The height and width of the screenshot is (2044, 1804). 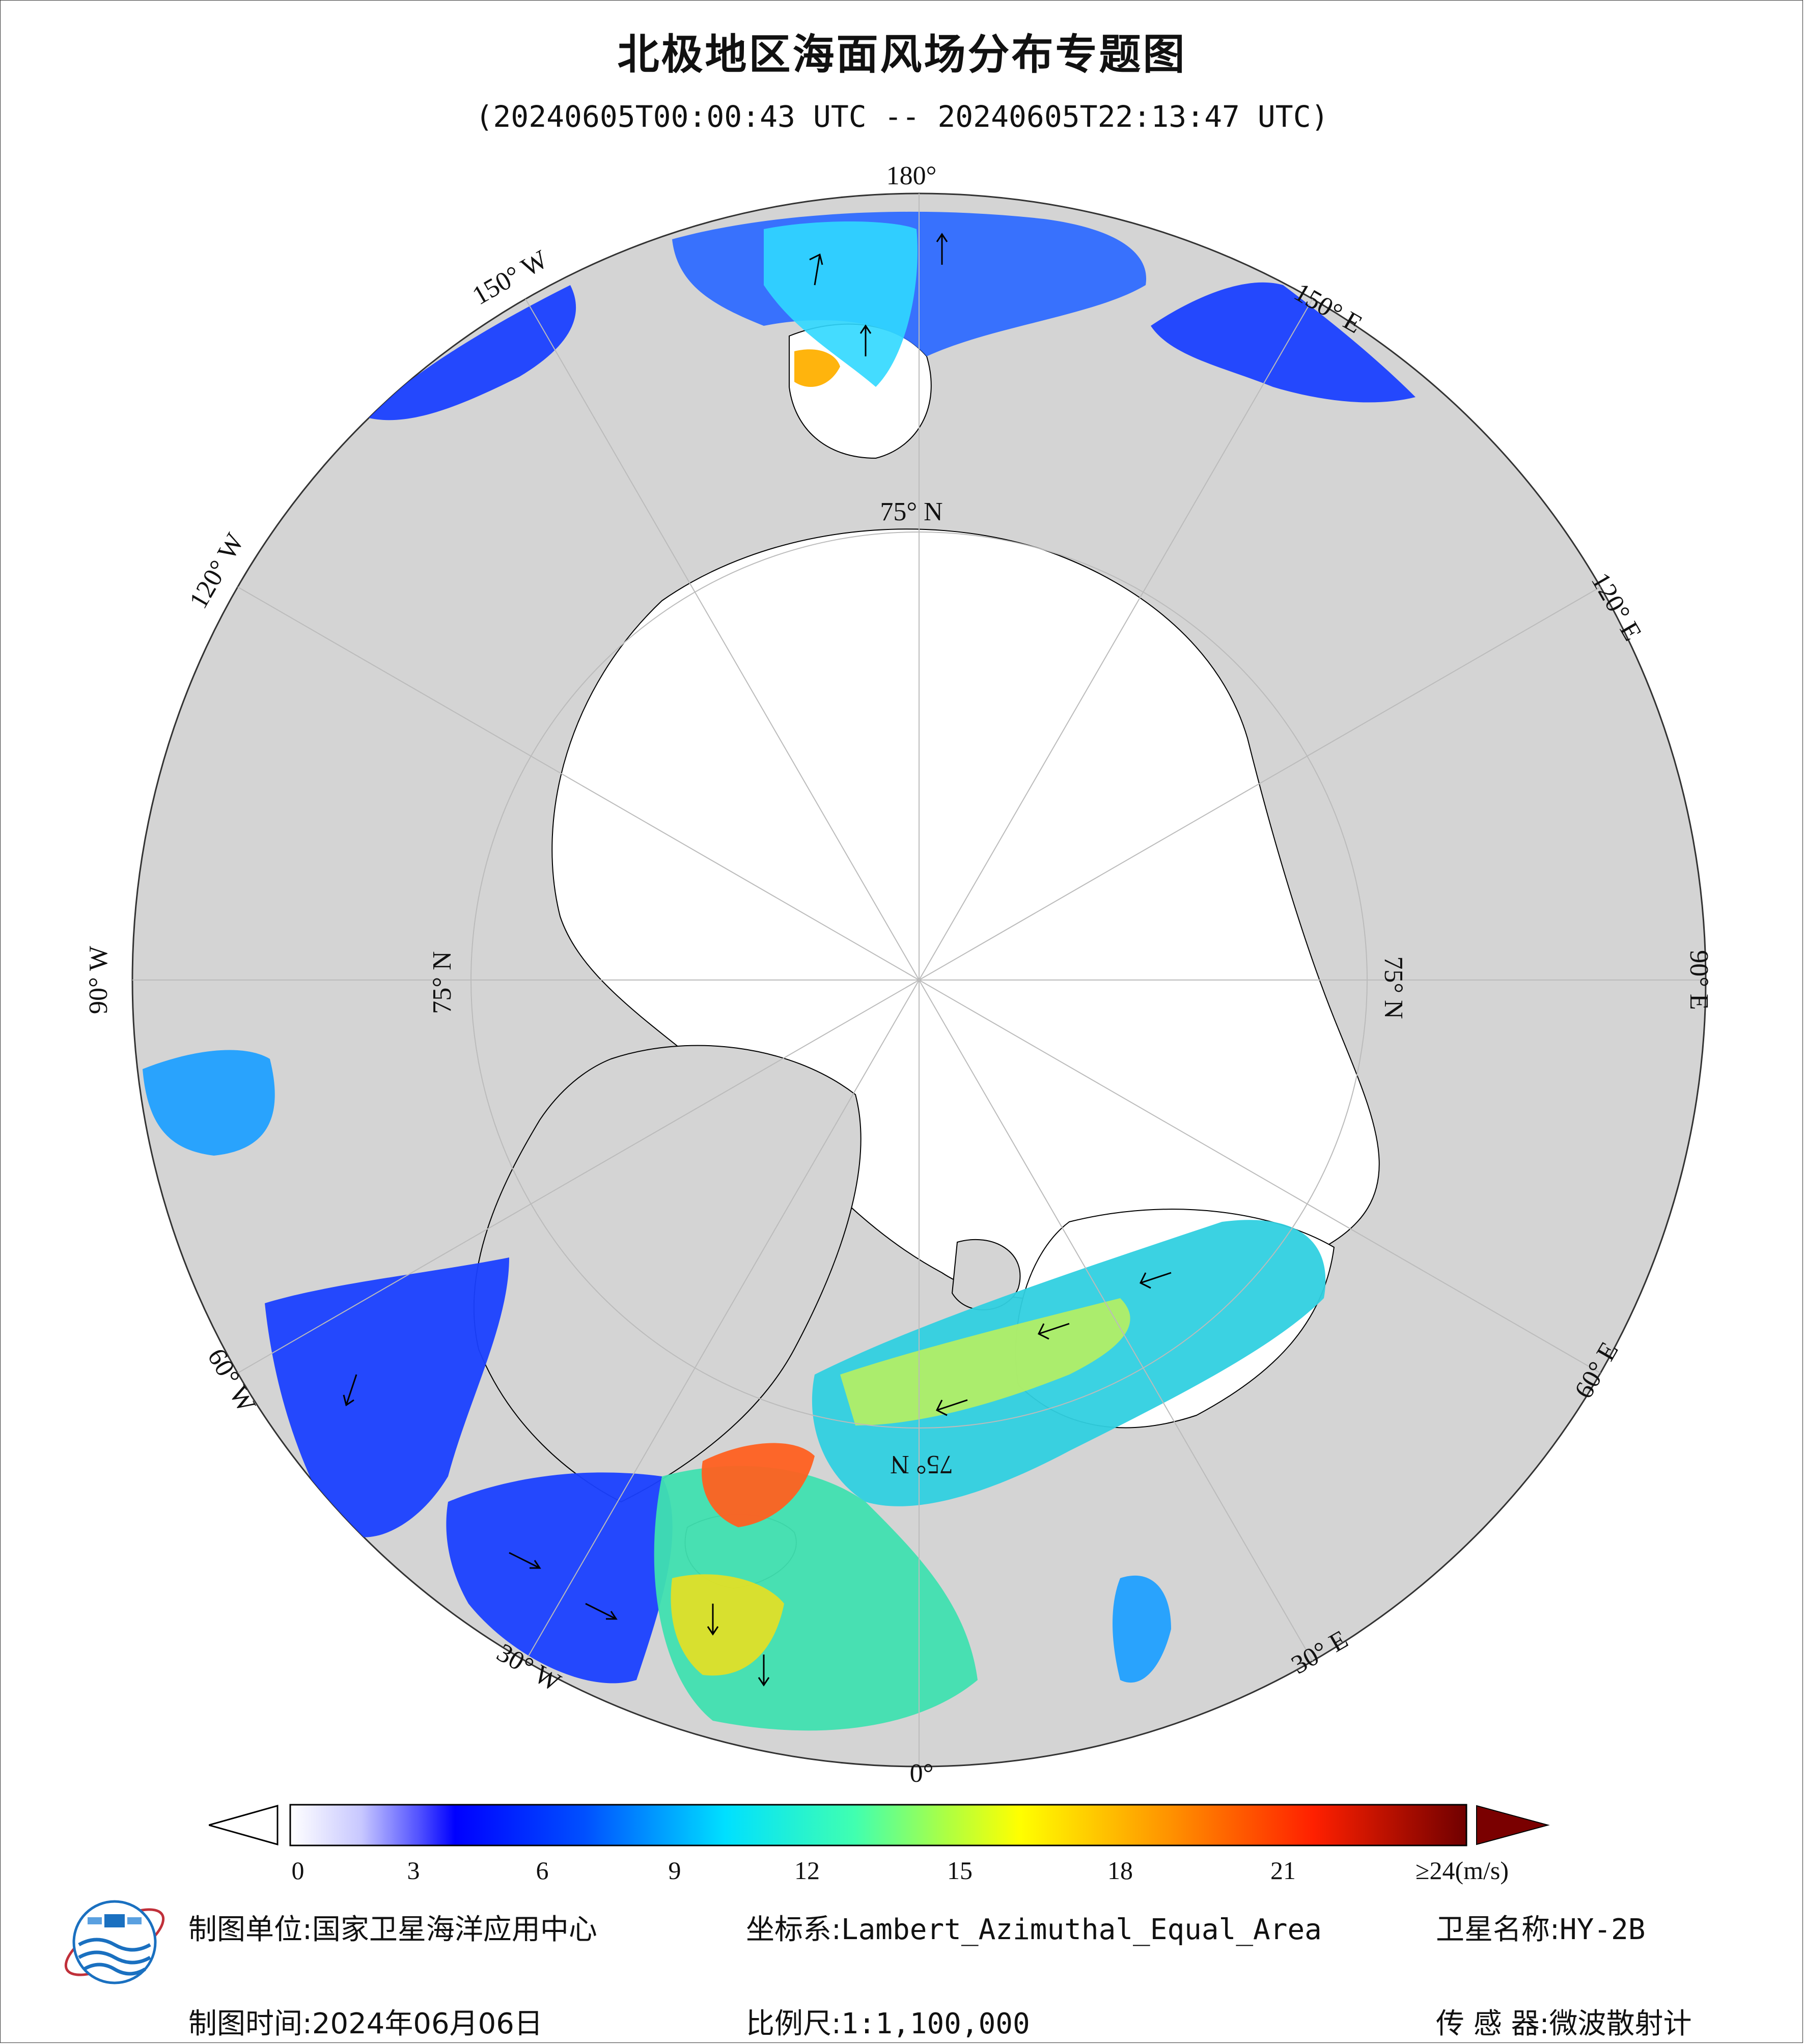 I want to click on wind-swath-bering-core, so click(x=841, y=304).